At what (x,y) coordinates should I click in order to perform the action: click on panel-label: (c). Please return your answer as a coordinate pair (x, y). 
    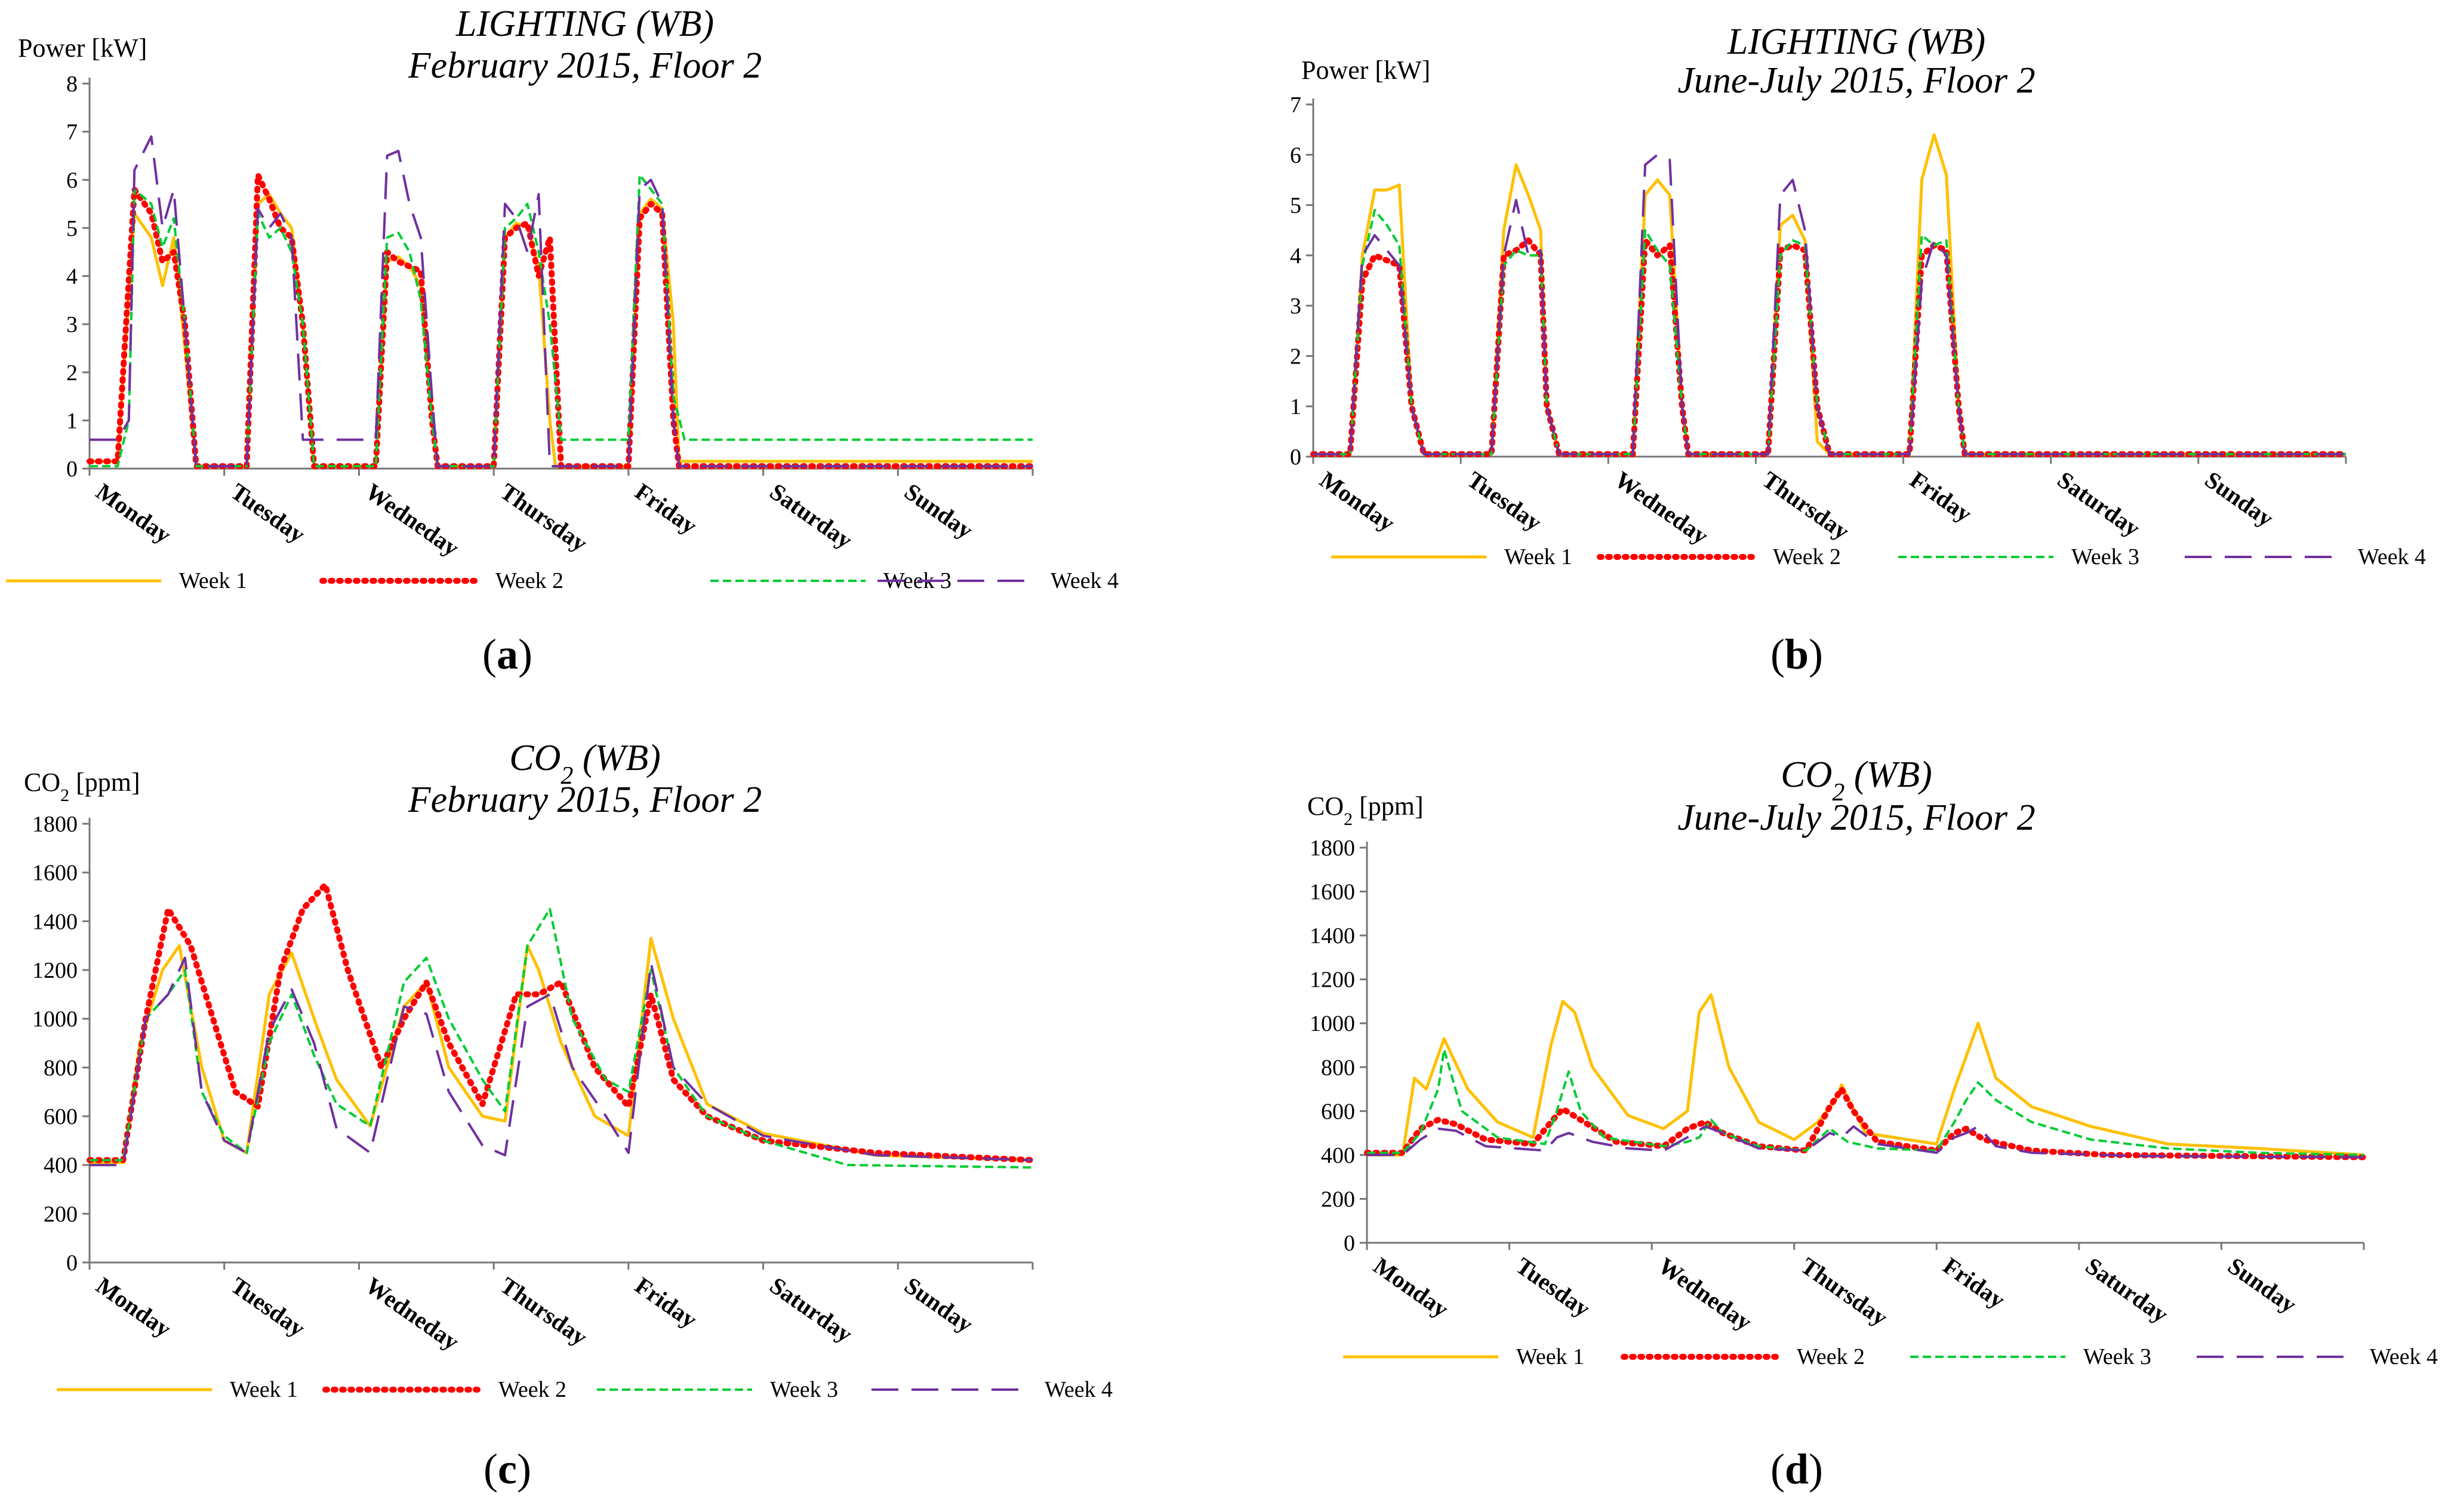
    Looking at the image, I should click on (507, 1469).